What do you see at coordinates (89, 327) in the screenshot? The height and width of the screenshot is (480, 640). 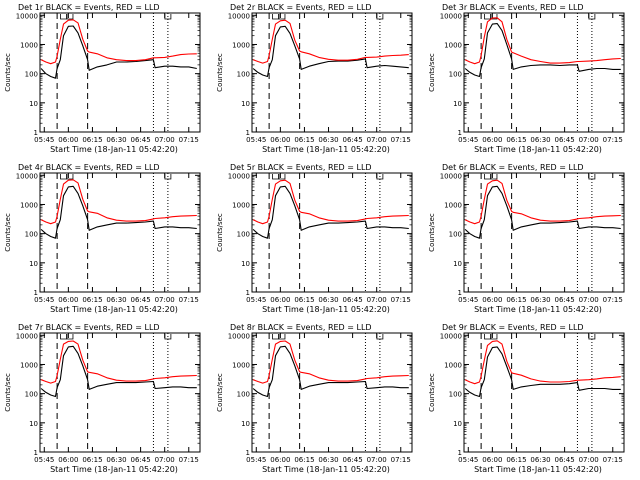 I see `plot-title: Det 7r BLACK = Events, RED = LLD` at bounding box center [89, 327].